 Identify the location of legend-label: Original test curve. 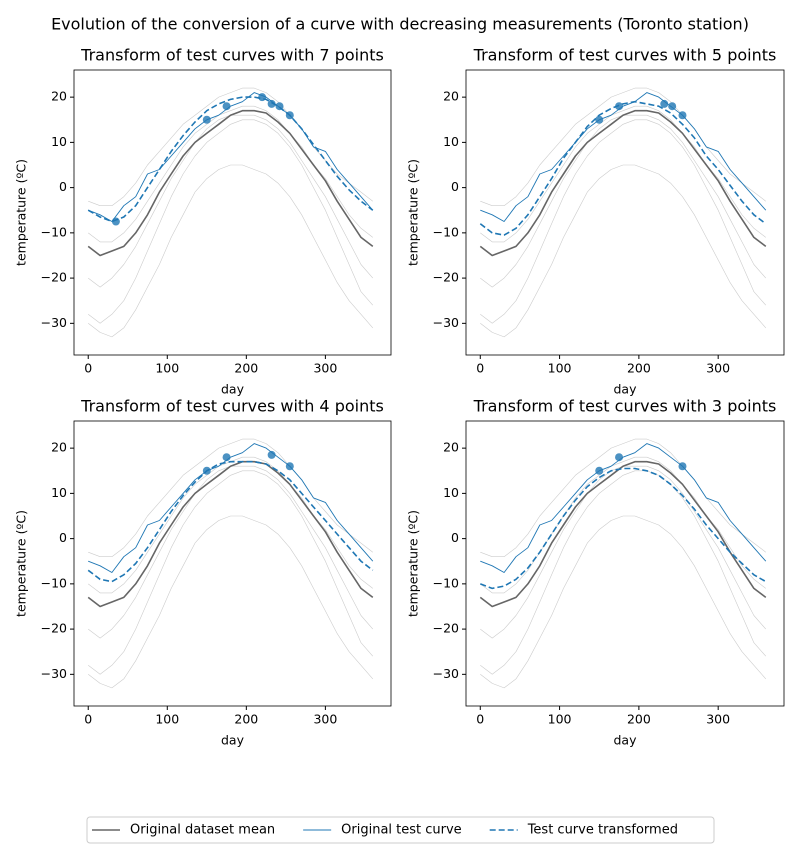
(401, 830).